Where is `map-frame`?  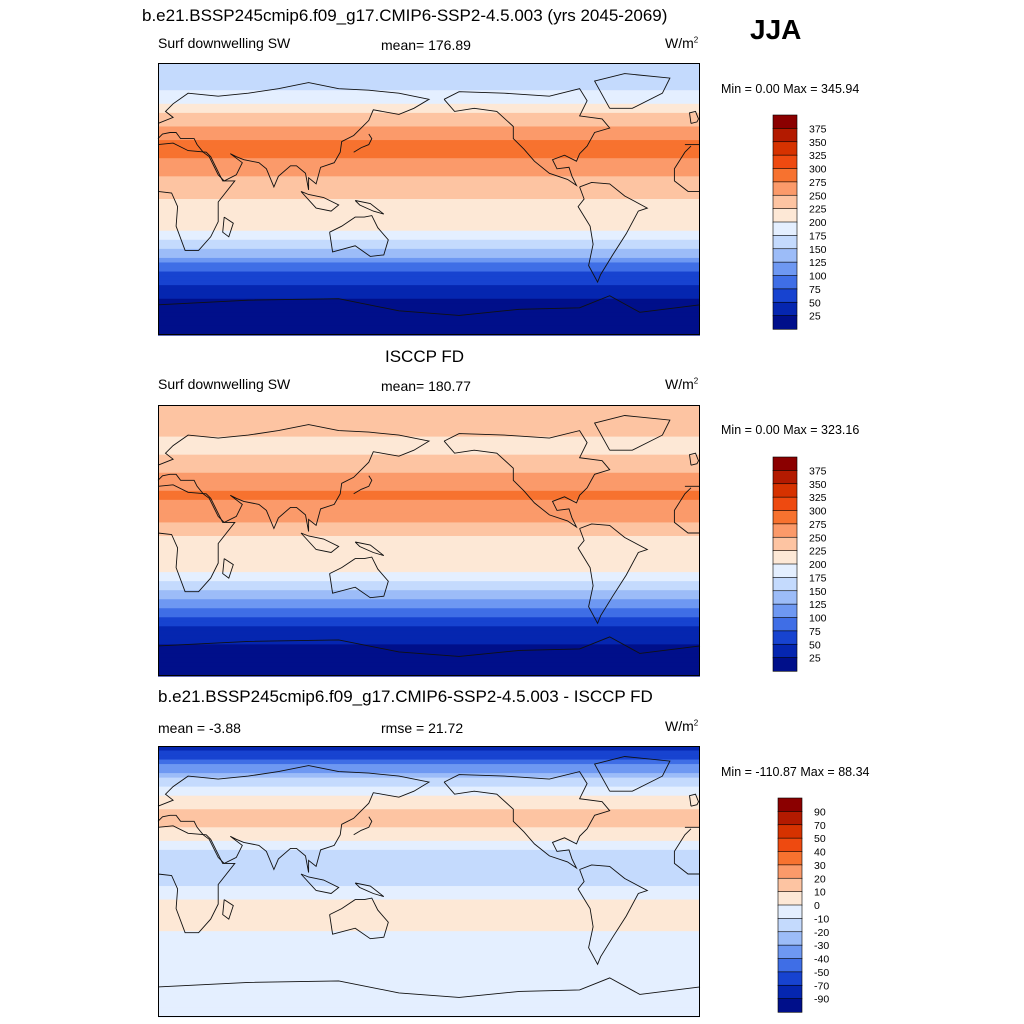 map-frame is located at coordinates (429, 540).